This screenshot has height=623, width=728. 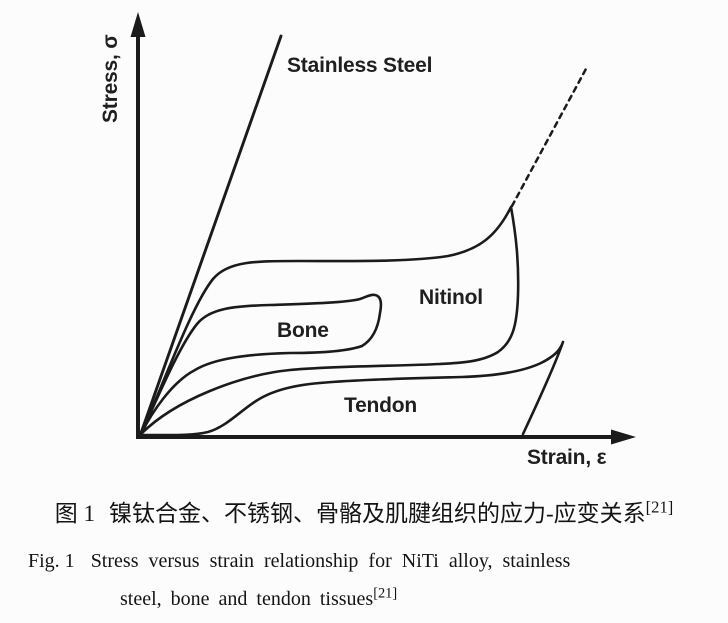 I want to click on figure-caption-chinese: 图 1 镍钛合金、不锈钢、骨骼及肌腱组织的应力-应变关系[21], so click(x=364, y=511).